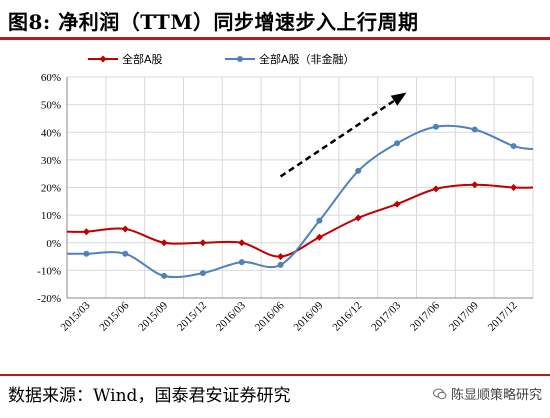  What do you see at coordinates (51, 216) in the screenshot?
I see `y-tick-label: 10%` at bounding box center [51, 216].